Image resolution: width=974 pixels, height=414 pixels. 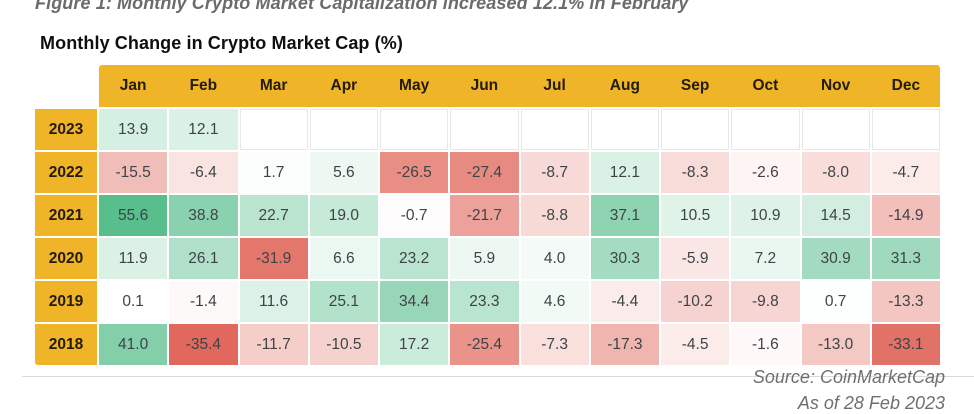 What do you see at coordinates (133, 129) in the screenshot?
I see `heatmap-cell-2023-jan: 13.9` at bounding box center [133, 129].